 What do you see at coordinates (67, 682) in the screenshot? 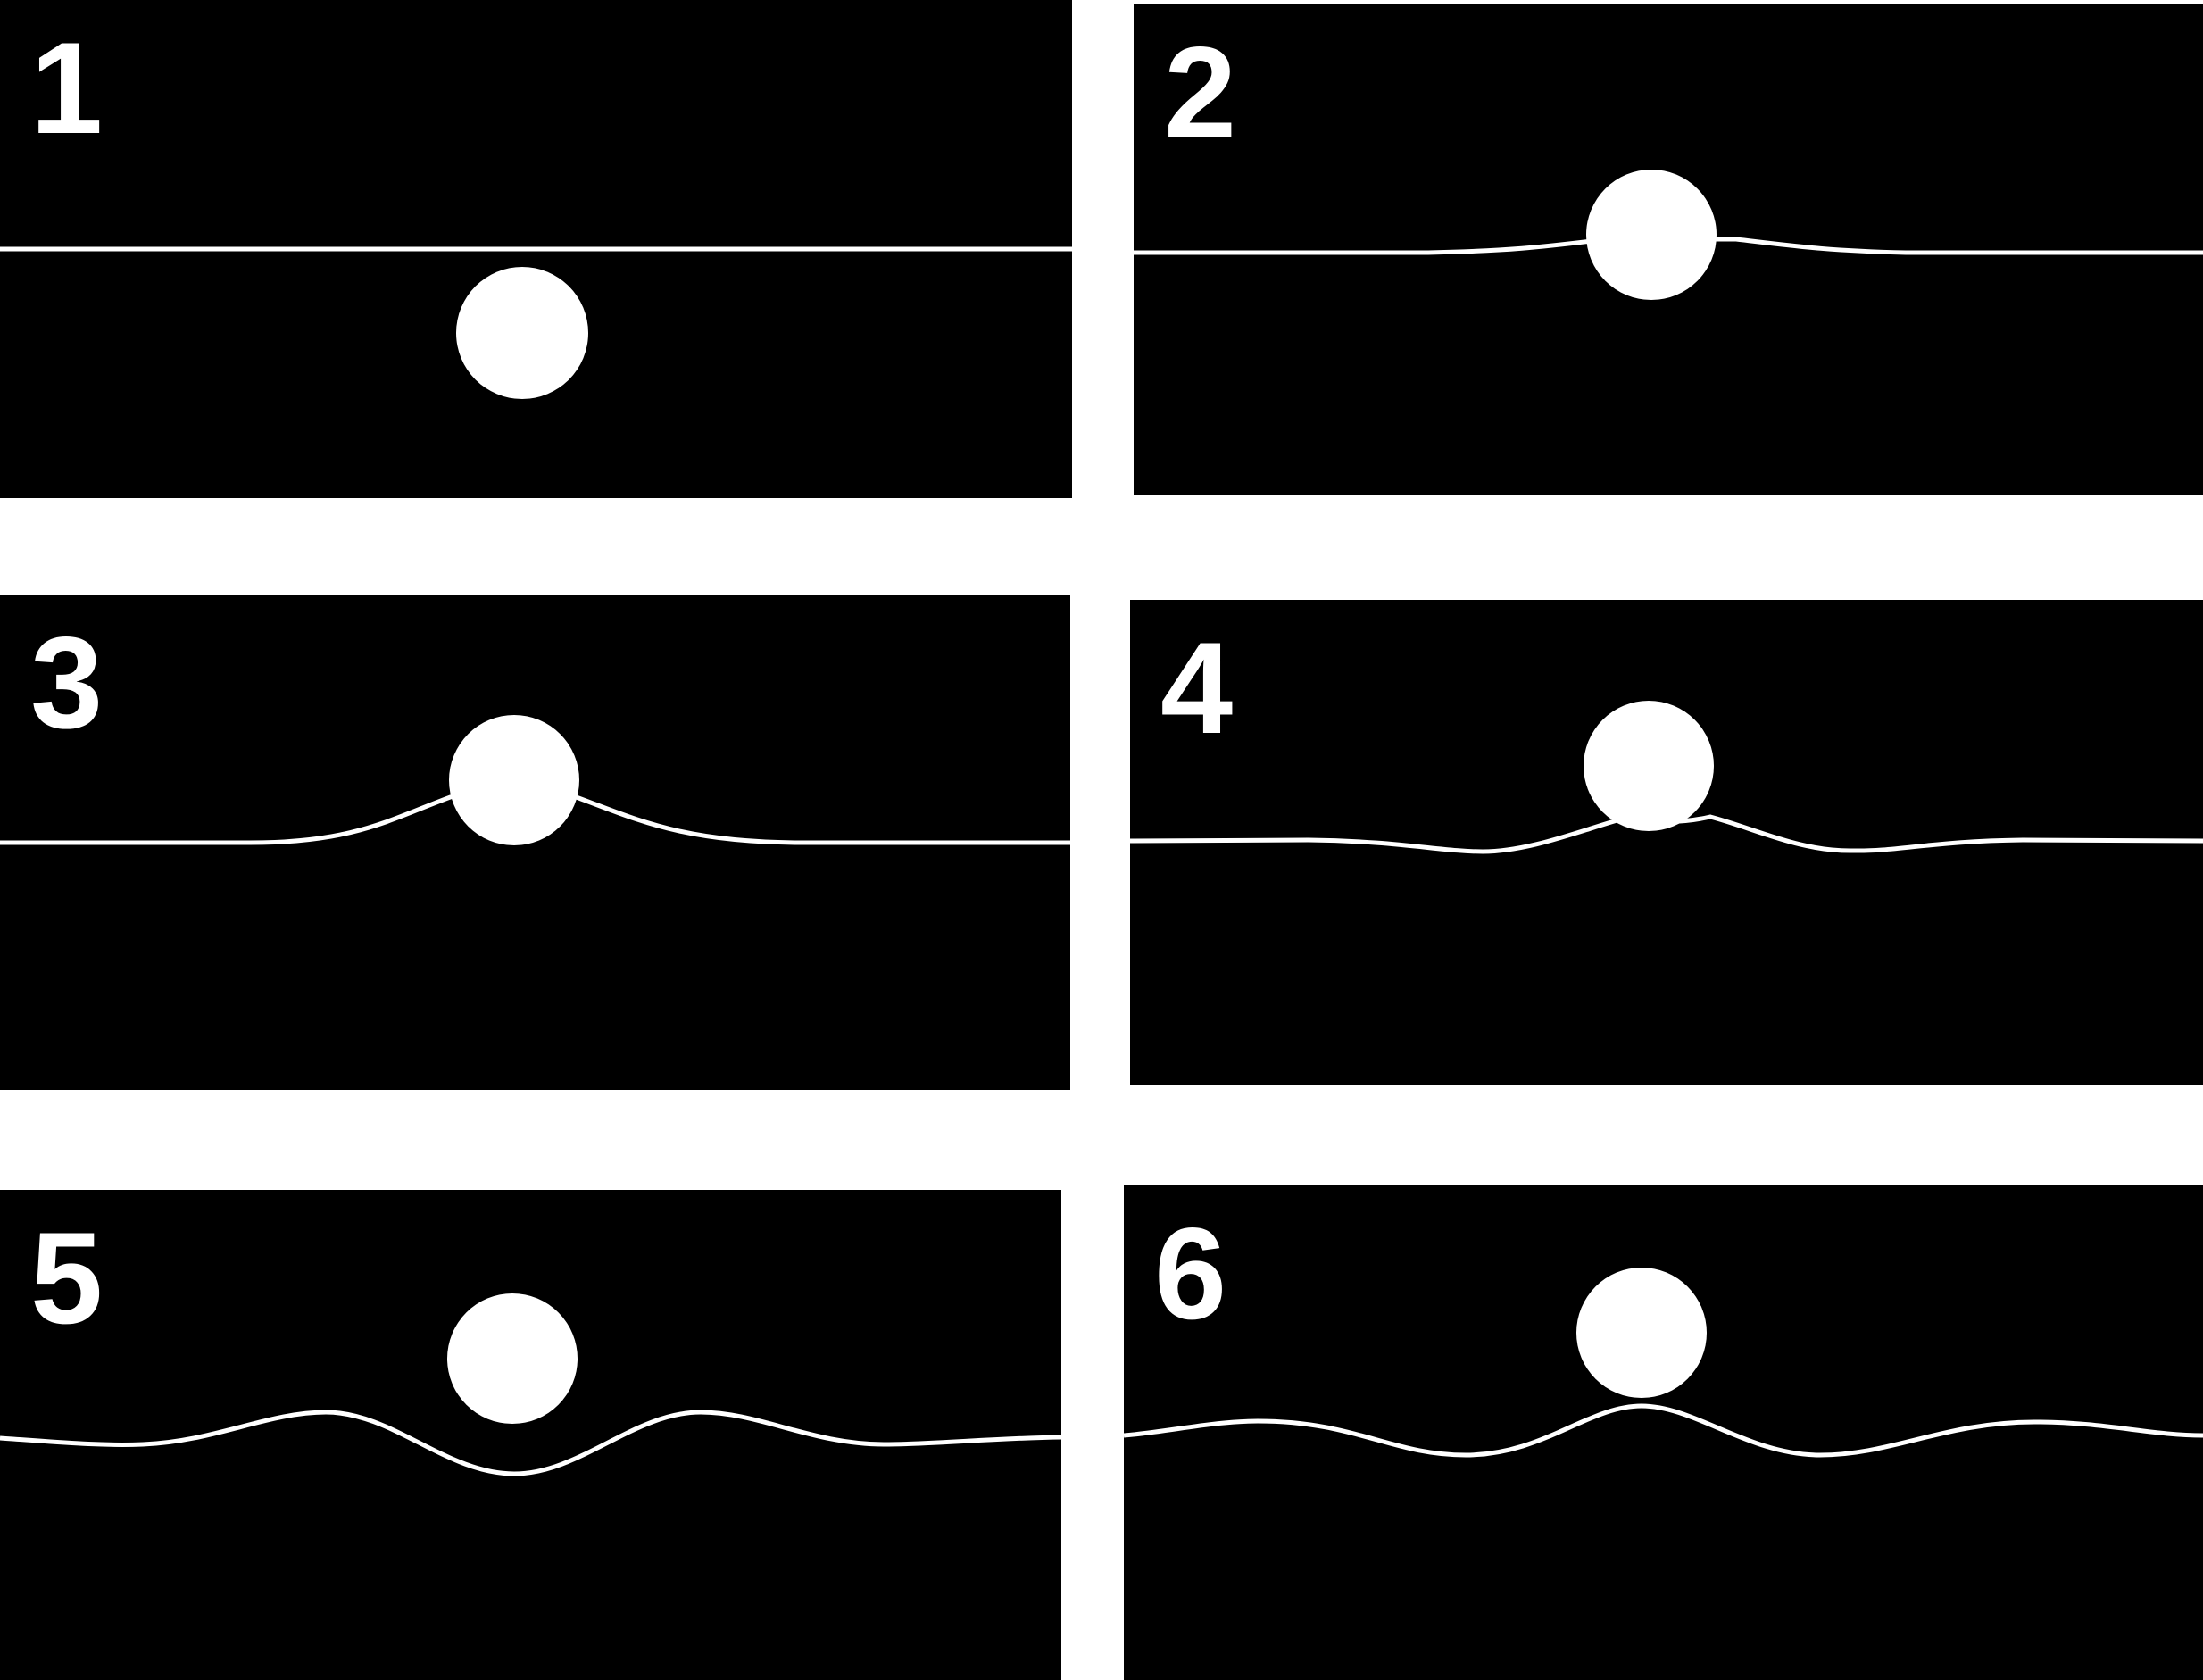
I see `panel-label: 3` at bounding box center [67, 682].